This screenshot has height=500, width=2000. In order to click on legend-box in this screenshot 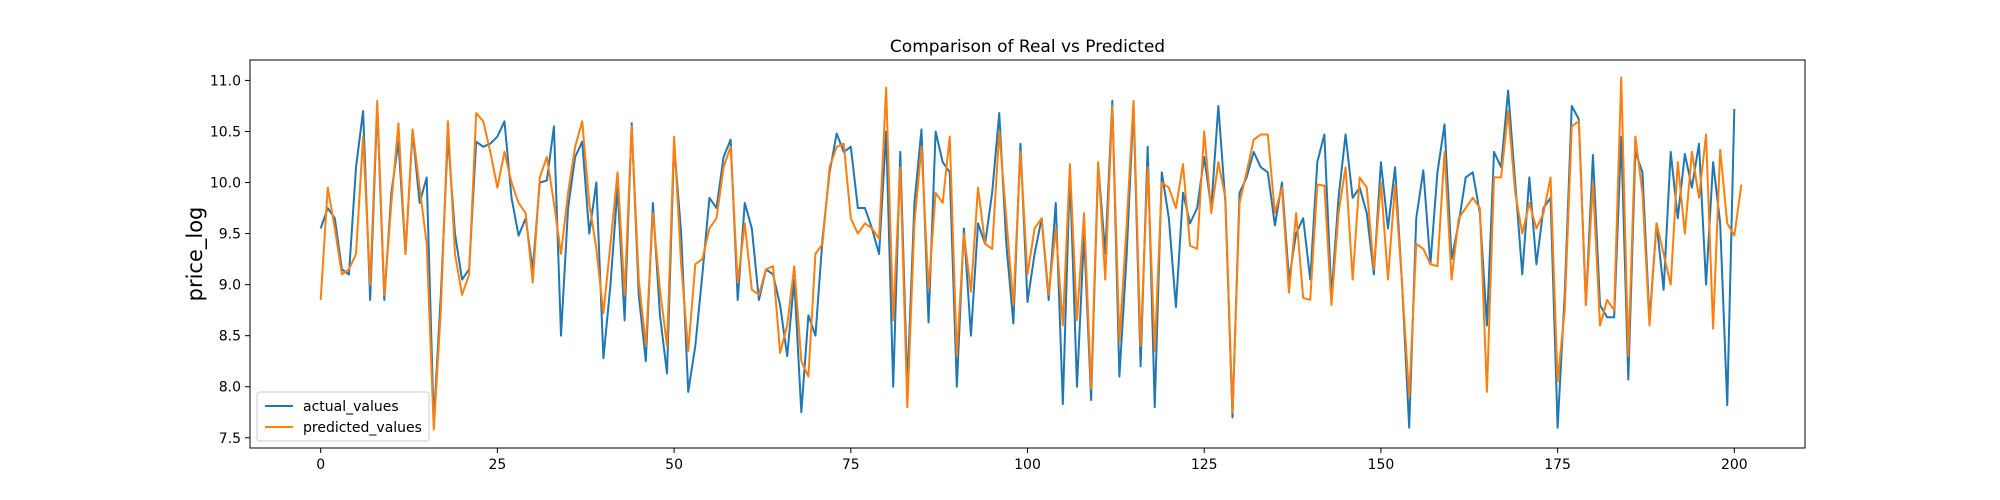, I will do `click(343, 416)`.